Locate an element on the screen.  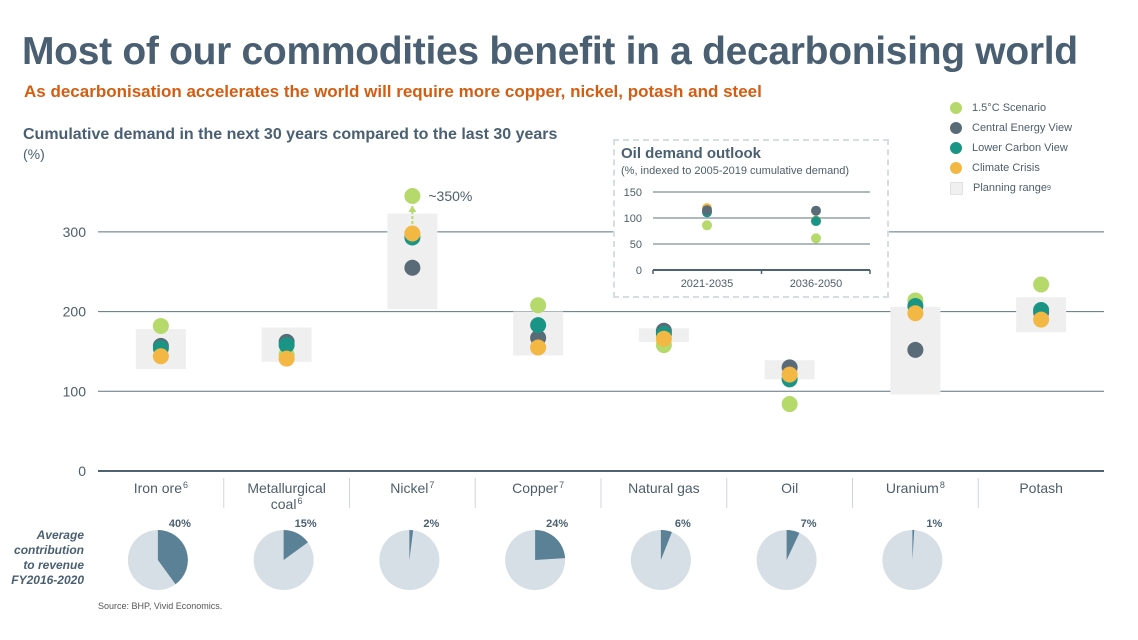
pie-value-label: 6% is located at coordinates (683, 524).